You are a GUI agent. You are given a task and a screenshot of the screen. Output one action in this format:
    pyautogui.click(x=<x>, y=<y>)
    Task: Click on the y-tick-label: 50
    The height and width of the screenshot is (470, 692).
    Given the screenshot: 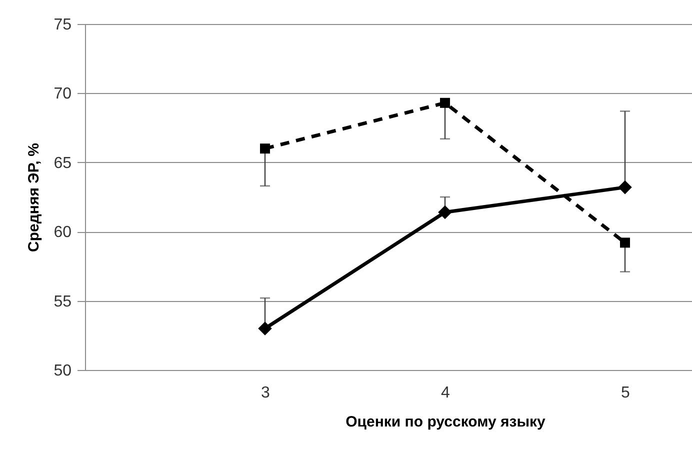 What is the action you would take?
    pyautogui.click(x=63, y=371)
    